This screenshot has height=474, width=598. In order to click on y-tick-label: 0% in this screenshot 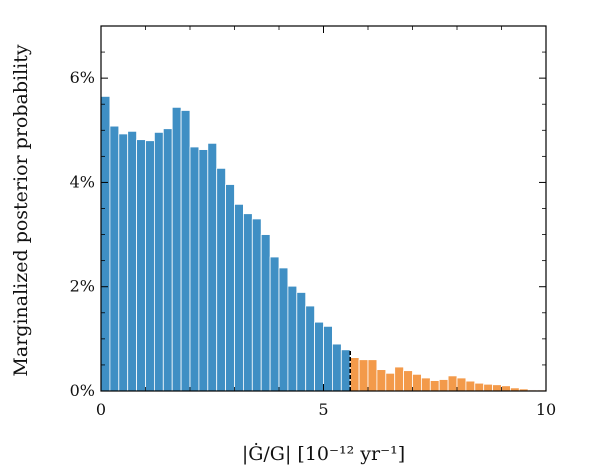, I will do `click(82, 390)`.